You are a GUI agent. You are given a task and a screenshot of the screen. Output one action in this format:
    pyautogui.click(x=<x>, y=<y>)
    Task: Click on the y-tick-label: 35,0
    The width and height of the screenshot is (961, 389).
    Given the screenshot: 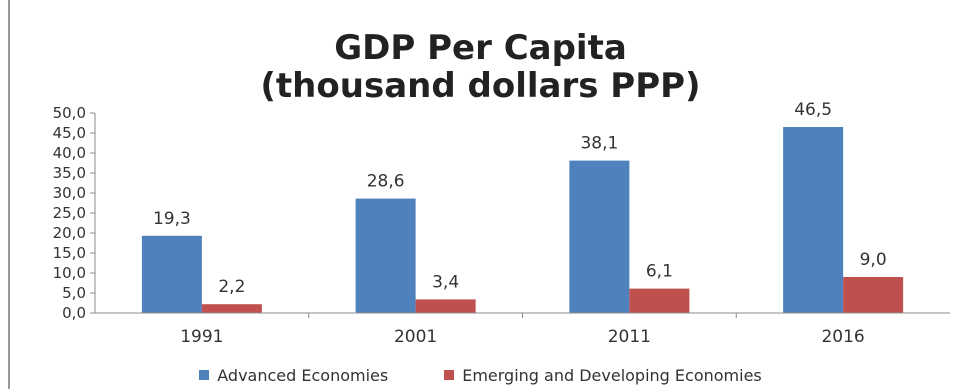 What is the action you would take?
    pyautogui.click(x=69, y=173)
    